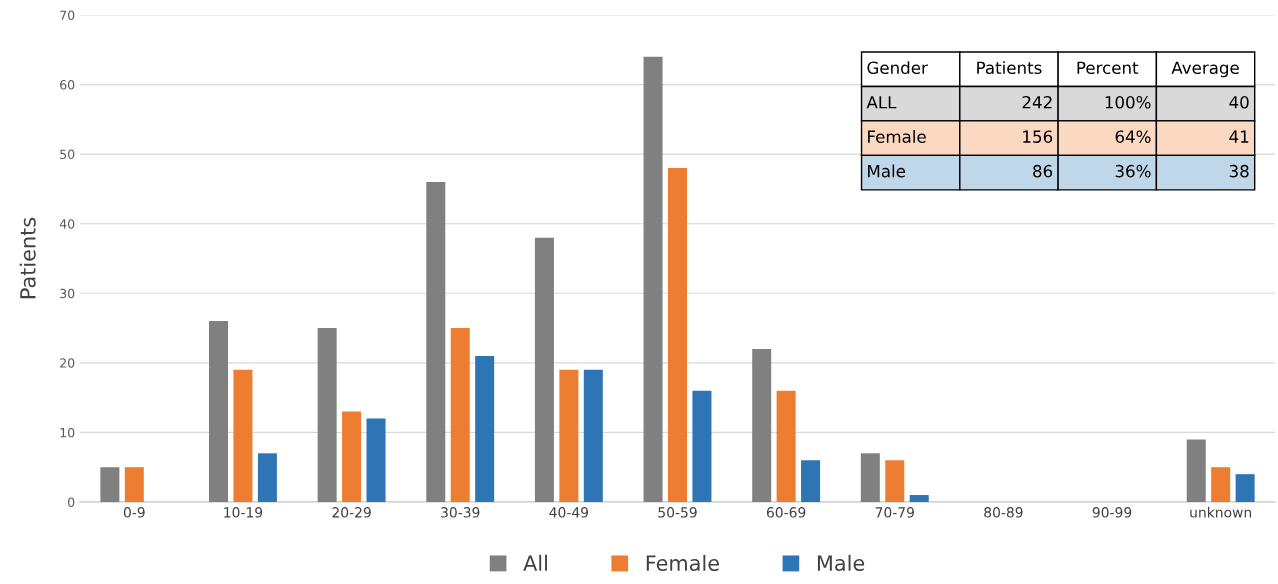 The height and width of the screenshot is (584, 1278). Describe the element at coordinates (1205, 69) in the screenshot. I see `annotation: Average` at that location.